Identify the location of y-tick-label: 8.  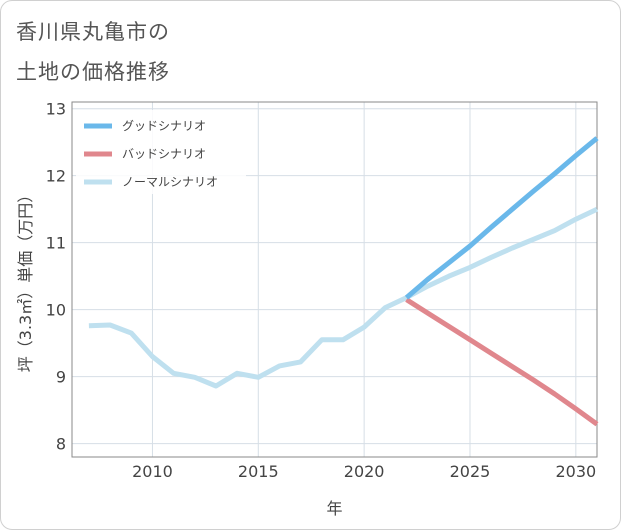
(61, 444).